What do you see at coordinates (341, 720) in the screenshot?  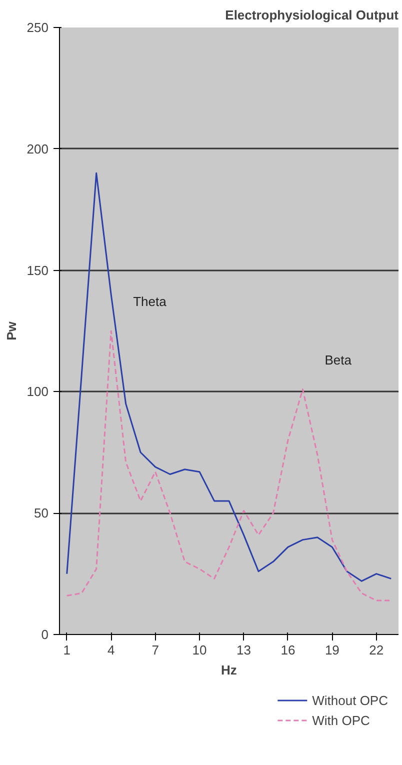 I see `legend-label: With OPC` at bounding box center [341, 720].